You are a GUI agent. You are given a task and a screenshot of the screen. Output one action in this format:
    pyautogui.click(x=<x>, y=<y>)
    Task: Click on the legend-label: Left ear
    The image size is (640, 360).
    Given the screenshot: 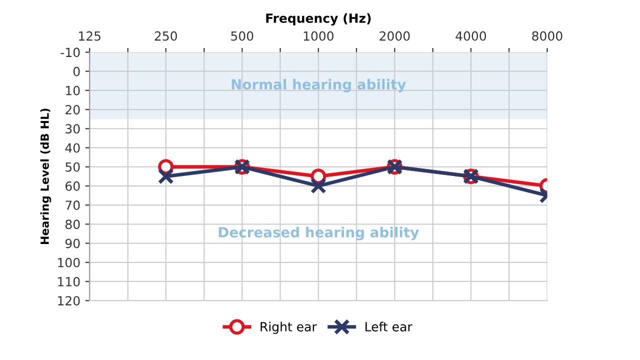 What is the action you would take?
    pyautogui.click(x=389, y=327)
    